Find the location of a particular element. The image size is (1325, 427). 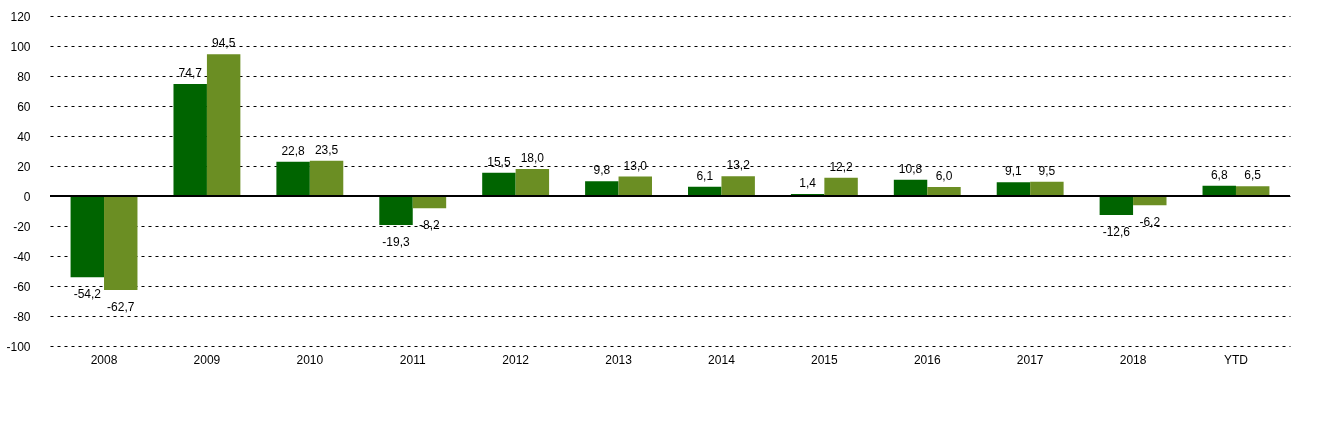

x-tick-label: 2014 is located at coordinates (722, 359).